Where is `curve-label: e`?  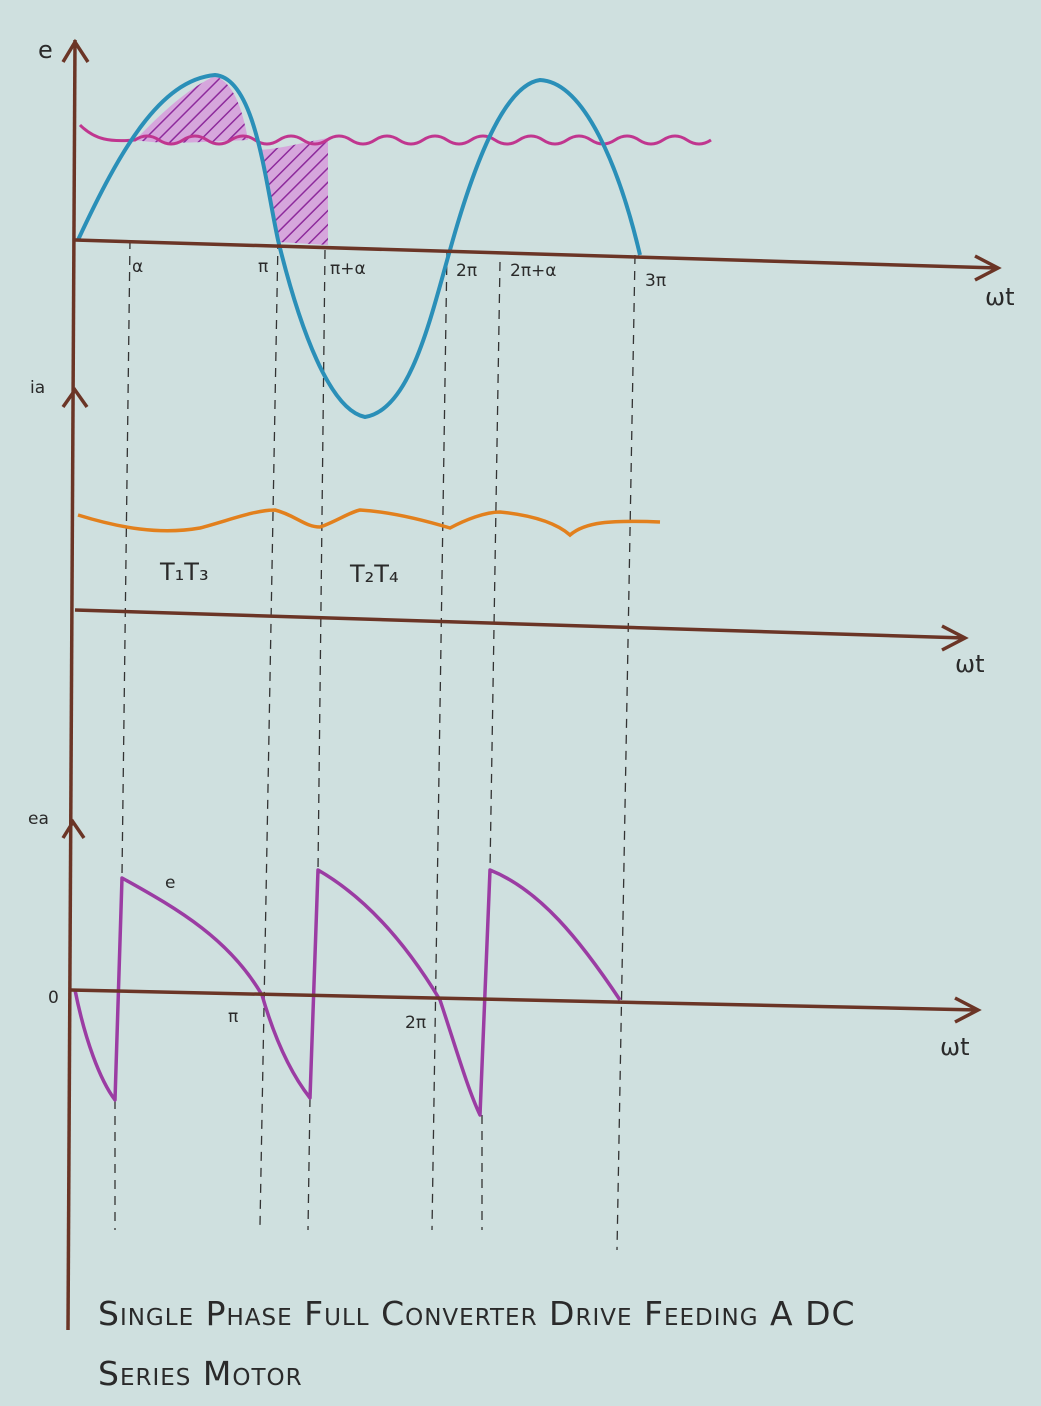
curve-label: e is located at coordinates (170, 883).